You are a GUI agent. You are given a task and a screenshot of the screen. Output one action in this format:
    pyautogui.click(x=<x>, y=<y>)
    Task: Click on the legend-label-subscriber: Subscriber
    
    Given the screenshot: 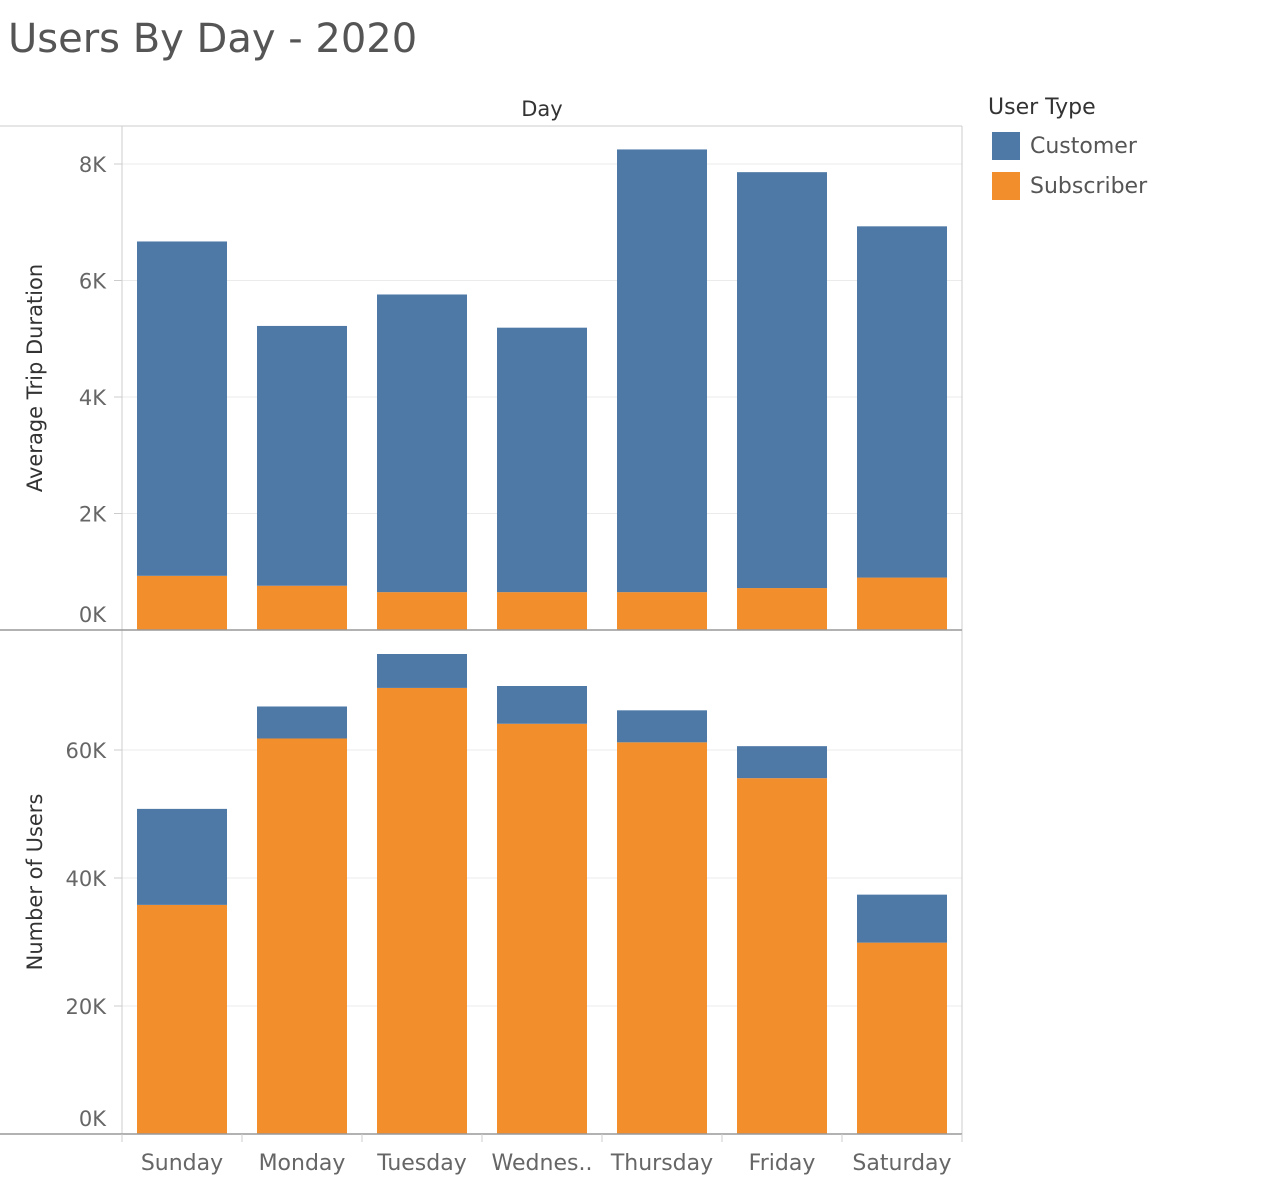 What is the action you would take?
    pyautogui.click(x=1089, y=186)
    